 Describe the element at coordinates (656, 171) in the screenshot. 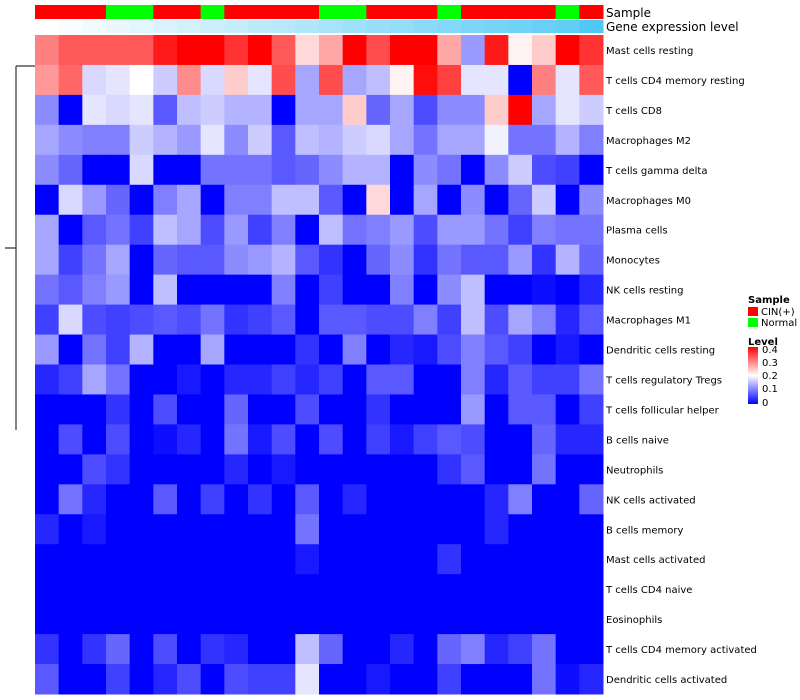

I see `row-label: T cells gamma delta` at that location.